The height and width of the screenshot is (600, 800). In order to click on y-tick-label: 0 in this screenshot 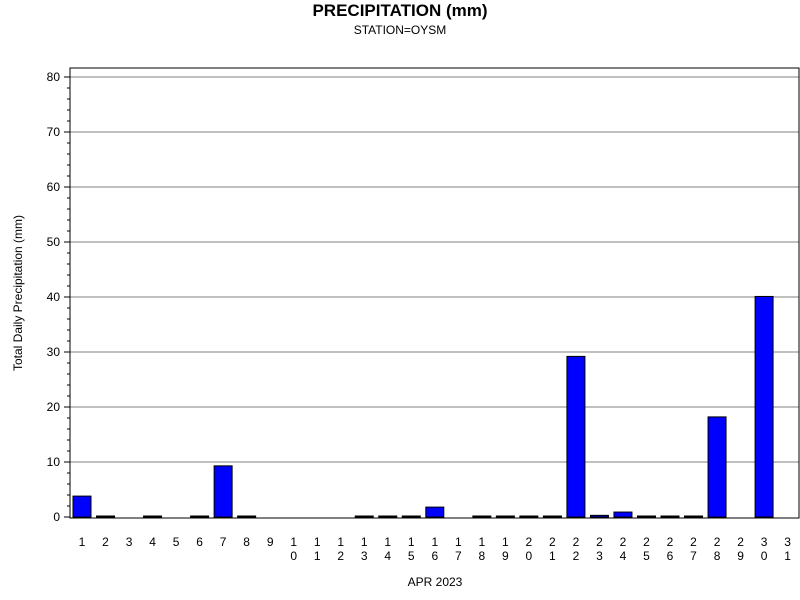, I will do `click(56, 517)`.